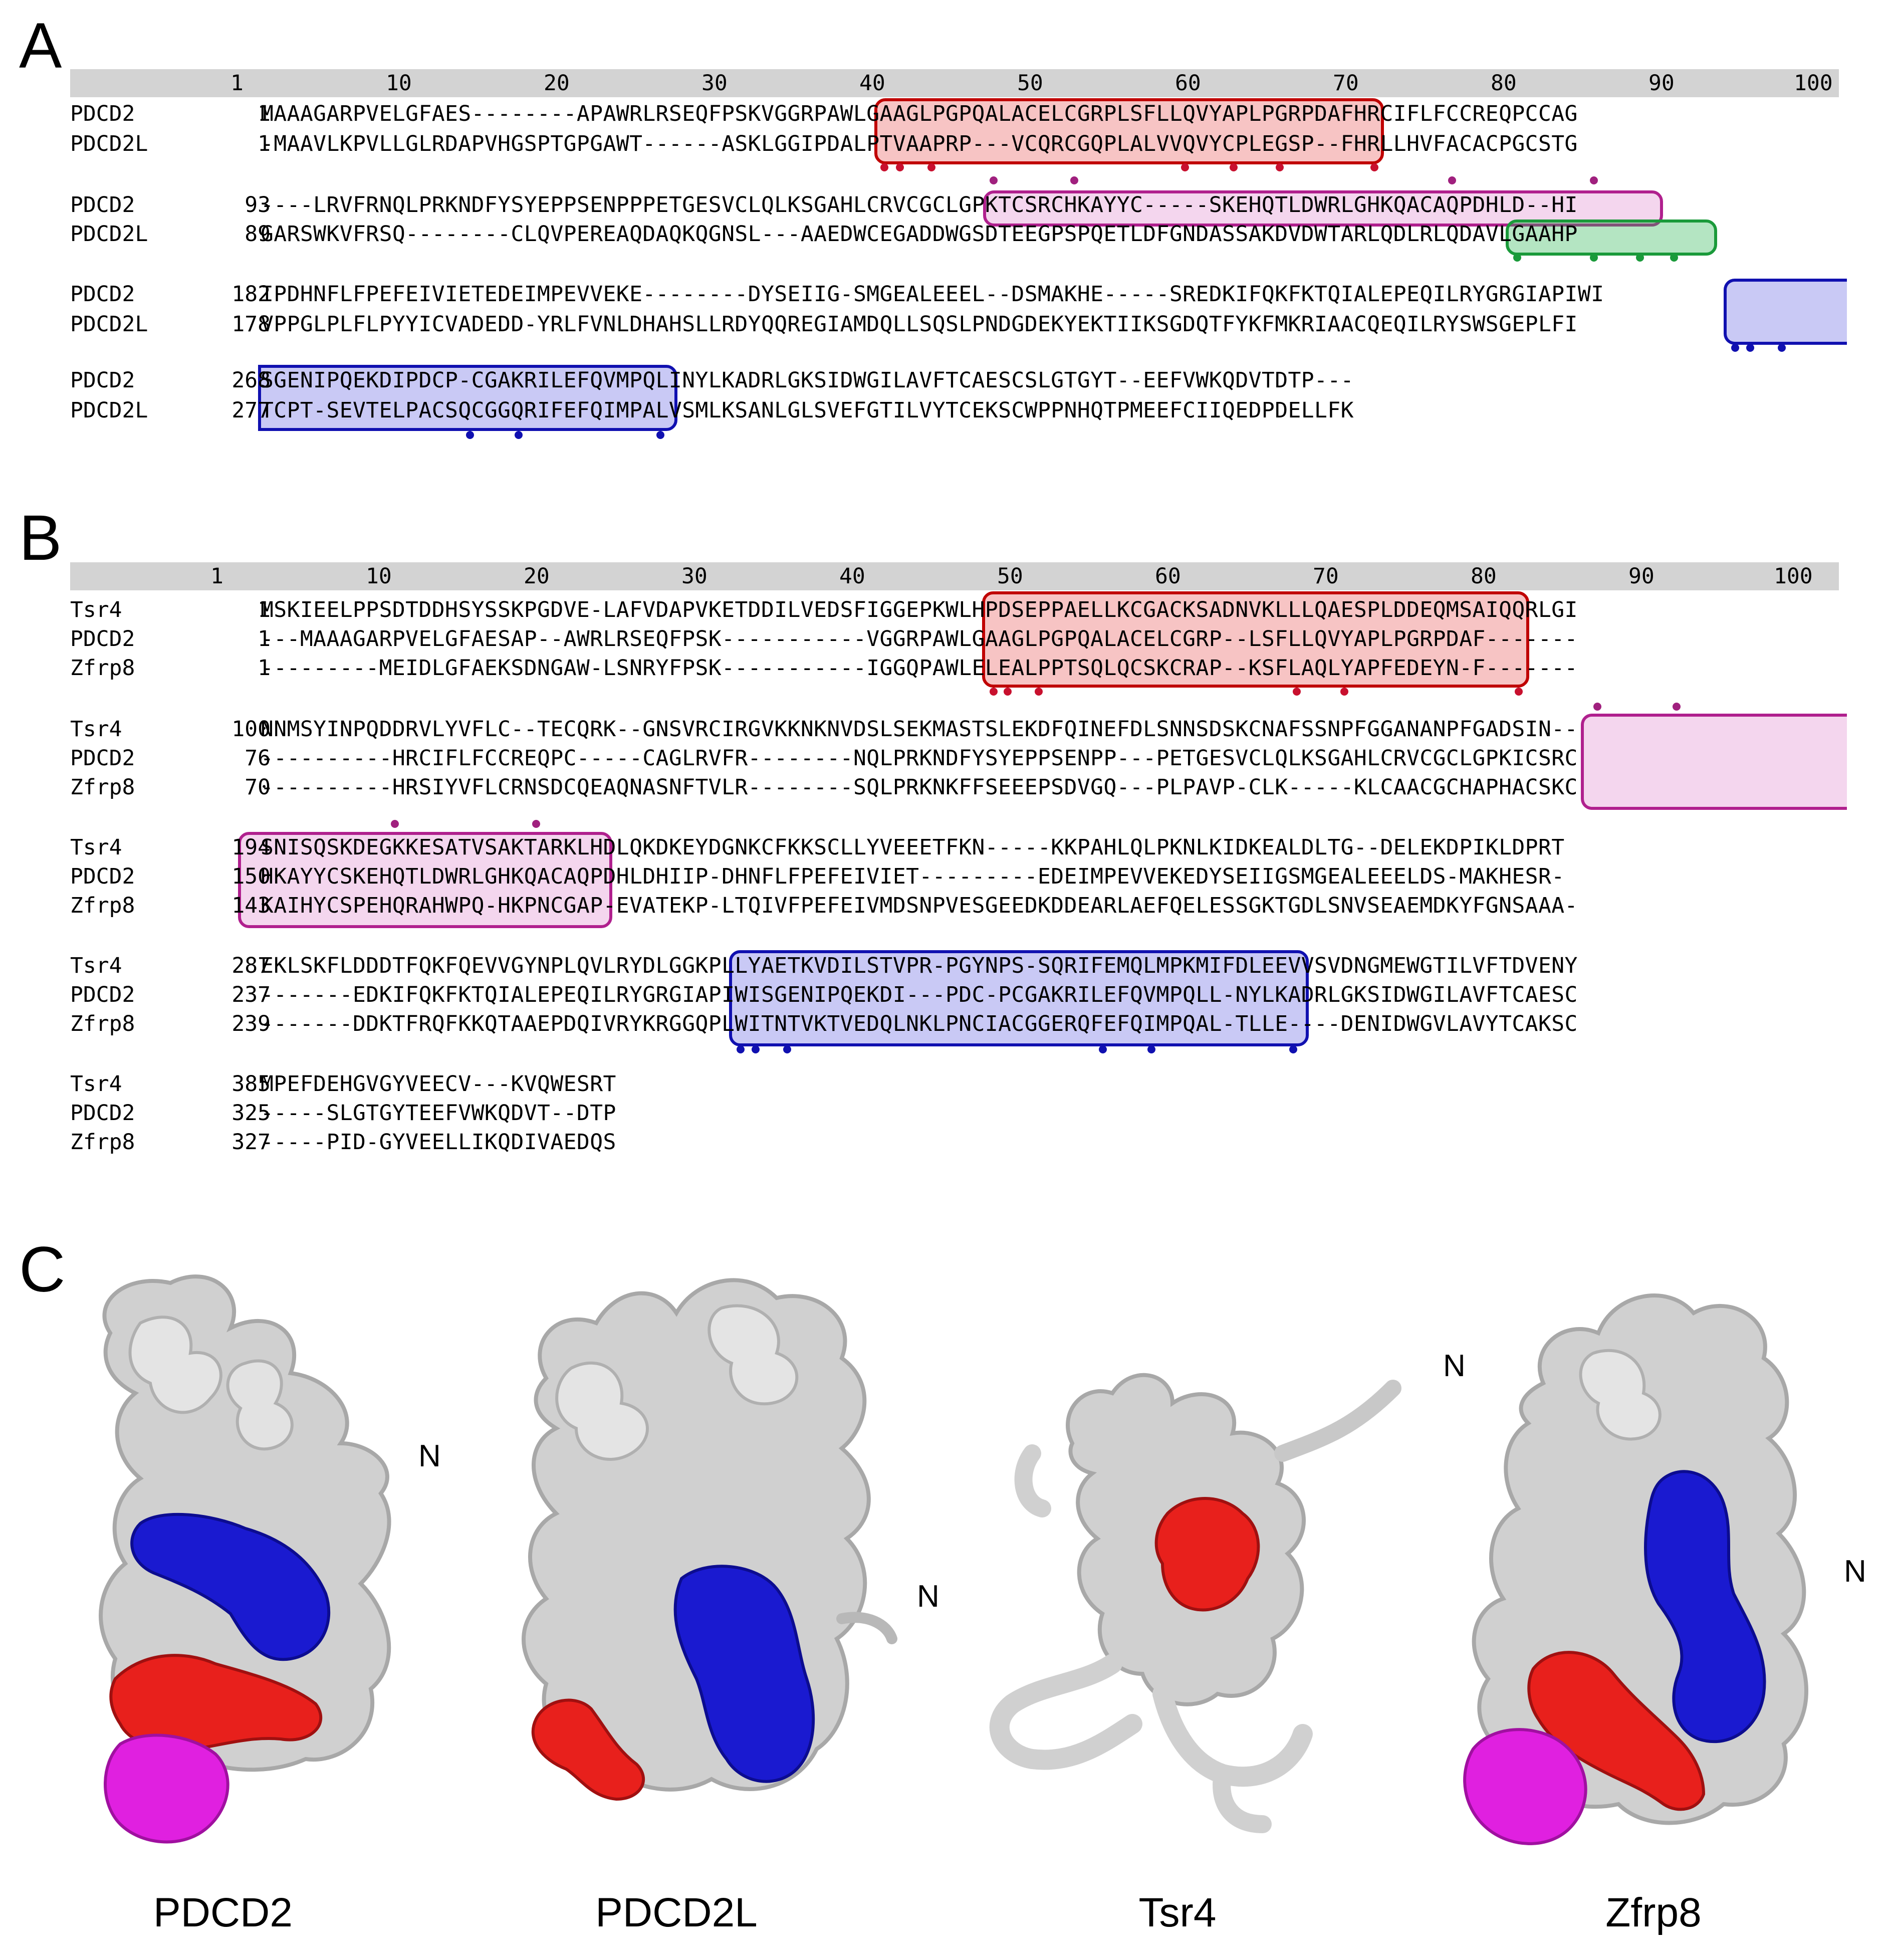  What do you see at coordinates (1653, 1913) in the screenshot?
I see `structure-label: Zfrp8` at bounding box center [1653, 1913].